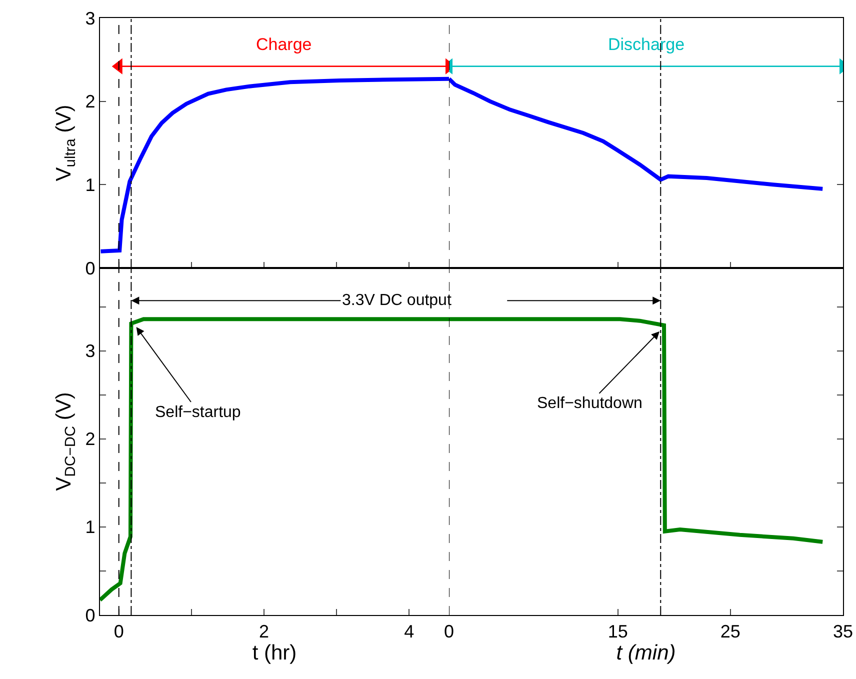 The image size is (856, 679). I want to click on series-label: Discharge, so click(646, 44).